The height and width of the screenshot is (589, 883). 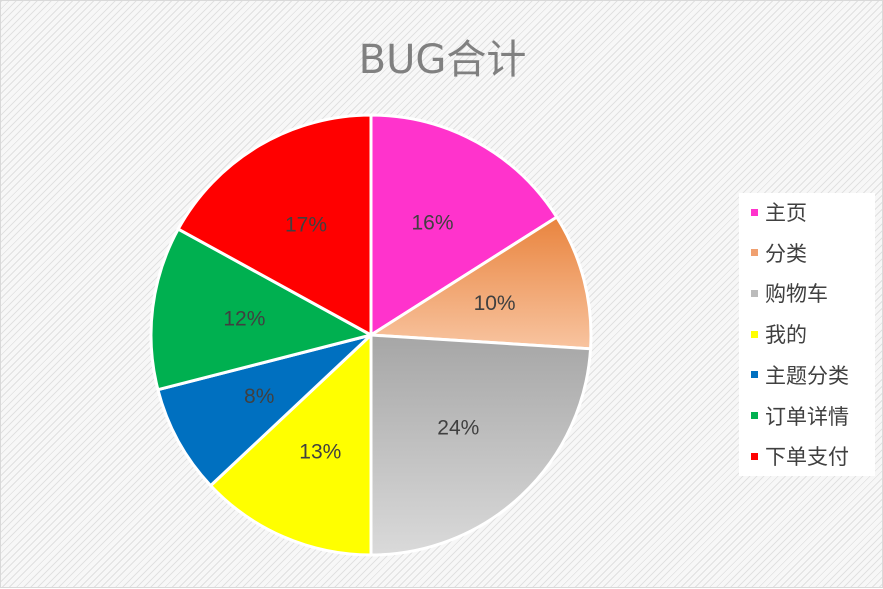 I want to click on legend-item: 主页, so click(x=779, y=212).